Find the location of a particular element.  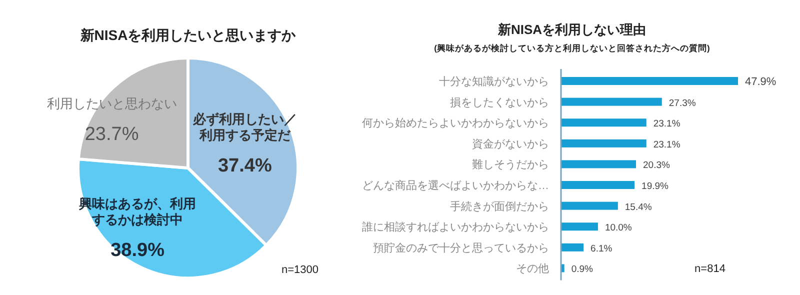

data-label: 15.4% is located at coordinates (638, 207).